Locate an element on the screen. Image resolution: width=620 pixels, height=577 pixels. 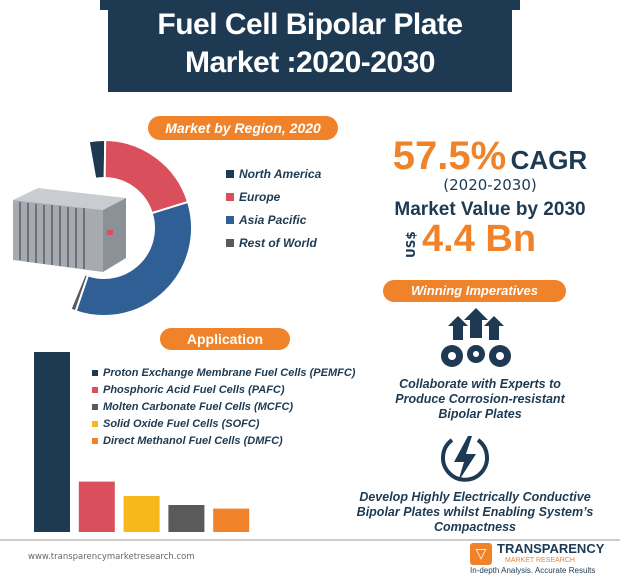
logo-line-2: MARKET RESEARCH is located at coordinates (540, 560).